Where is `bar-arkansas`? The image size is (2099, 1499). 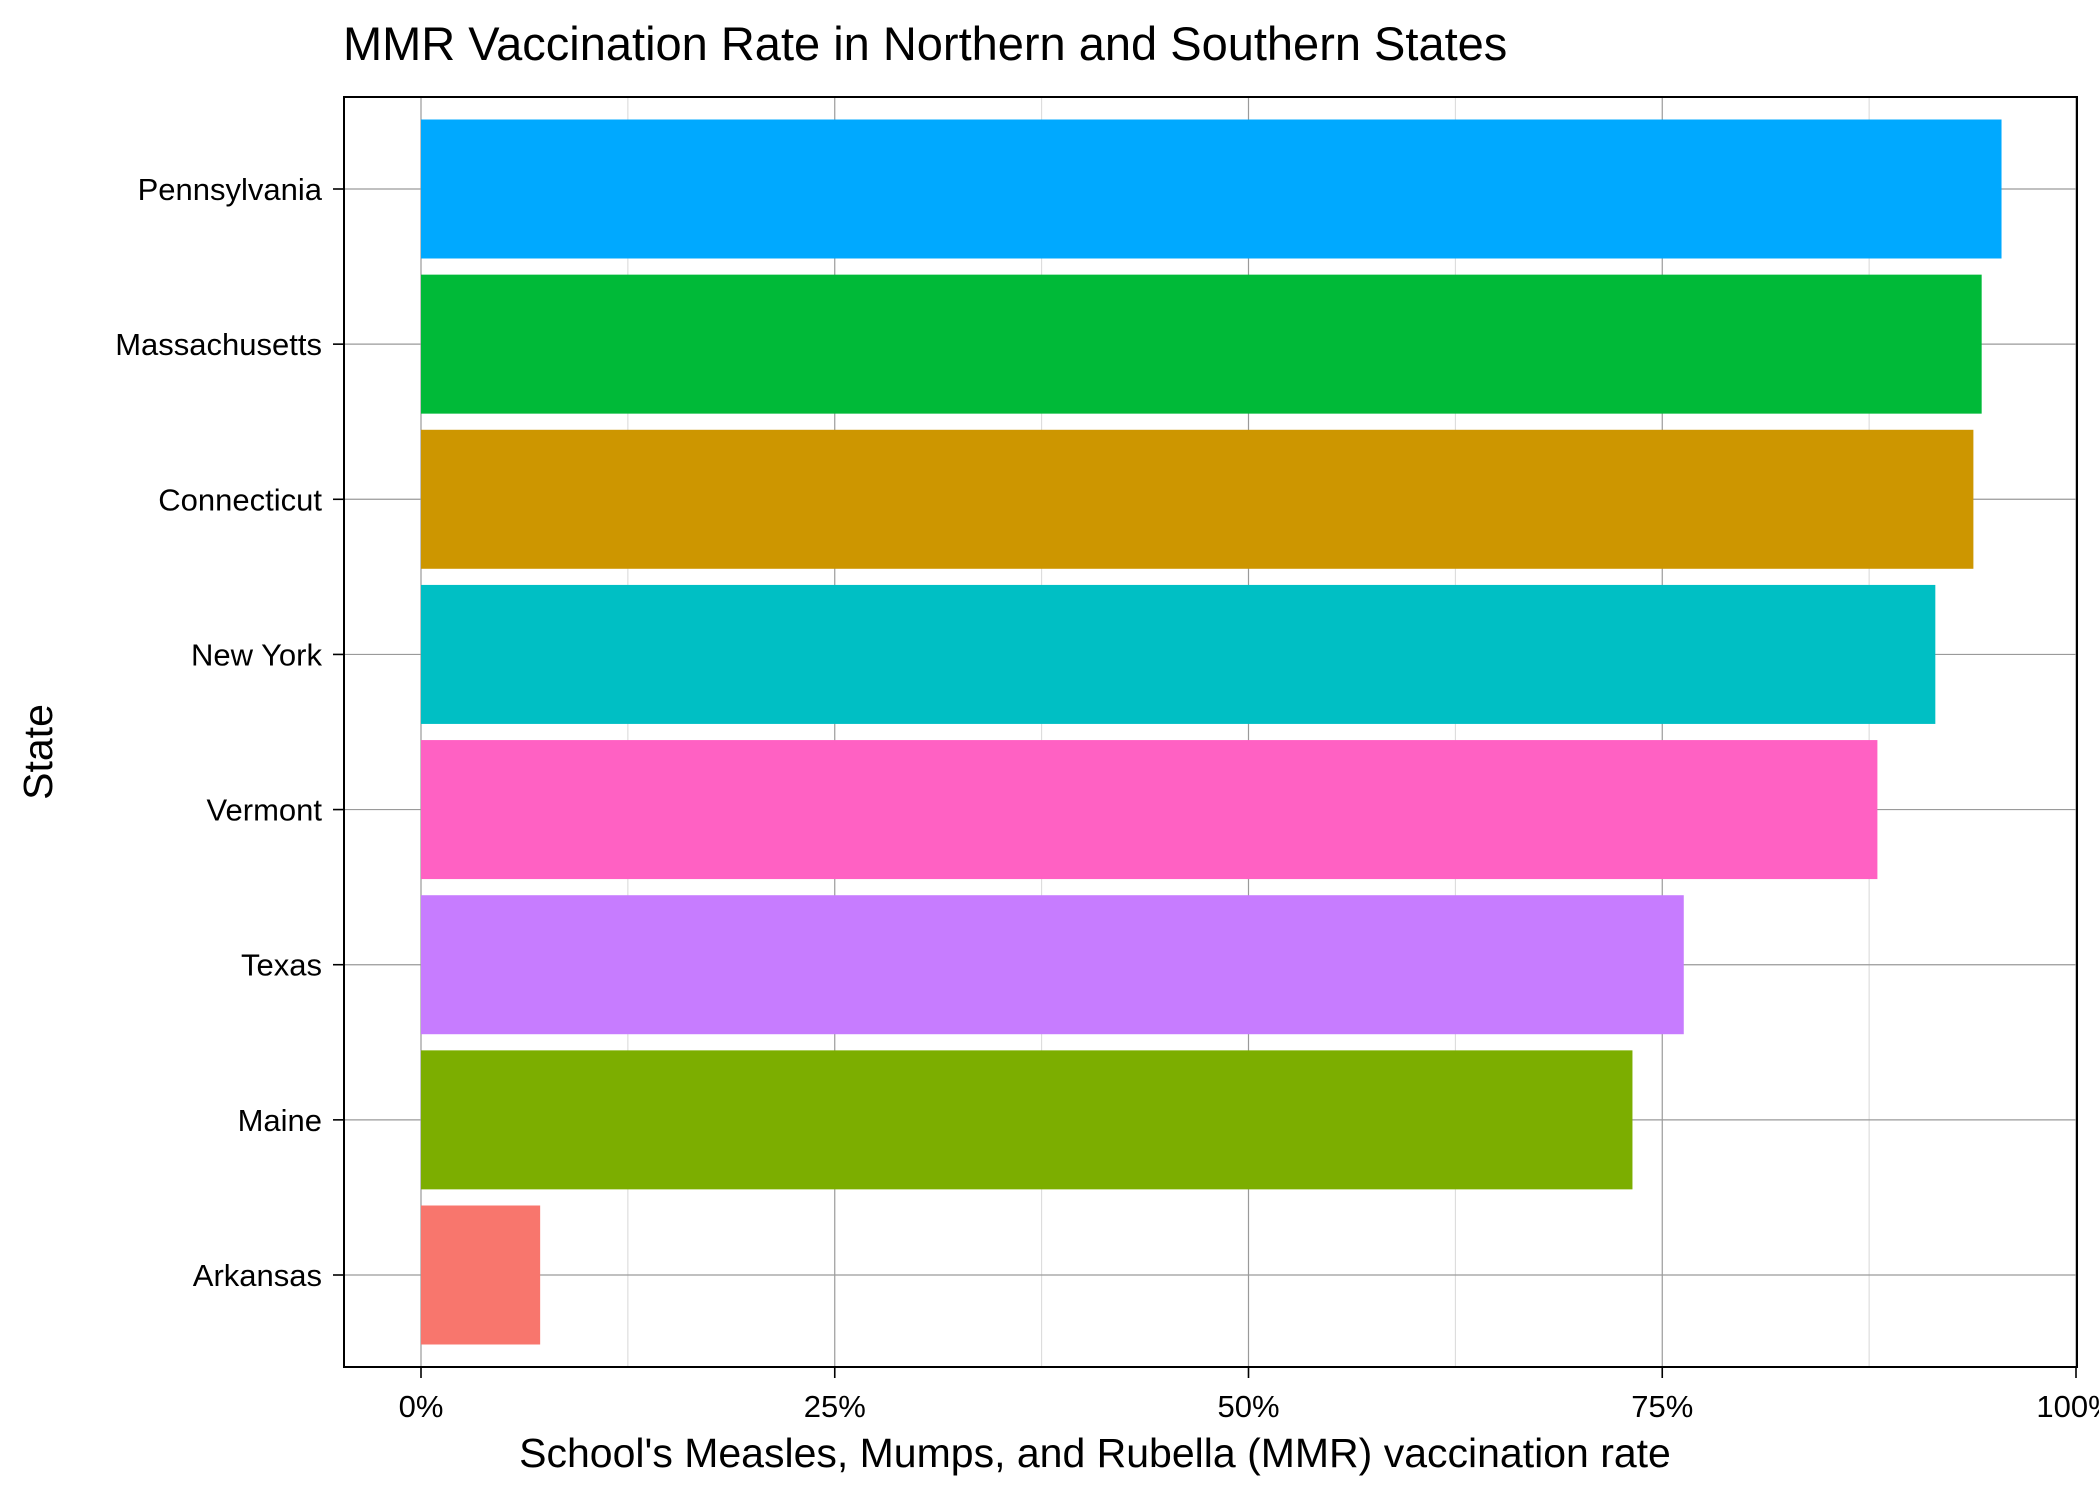 bar-arkansas is located at coordinates (481, 1275).